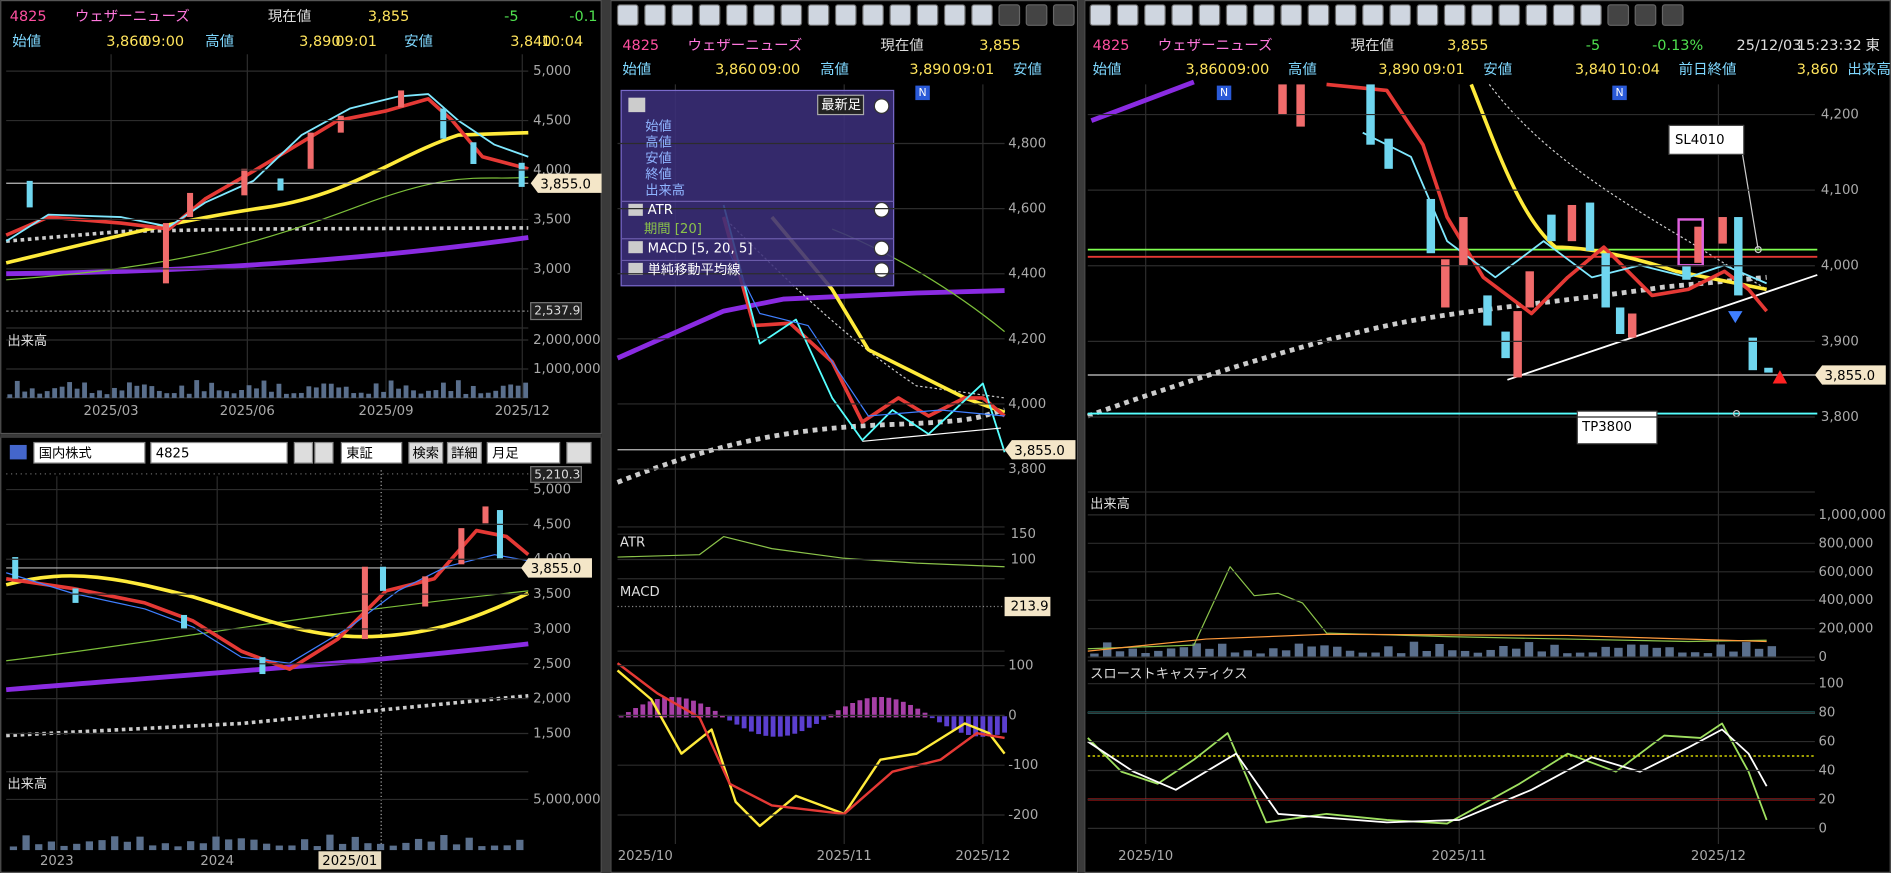 Image resolution: width=1891 pixels, height=873 pixels. I want to click on indicator-row: ATR, so click(660, 210).